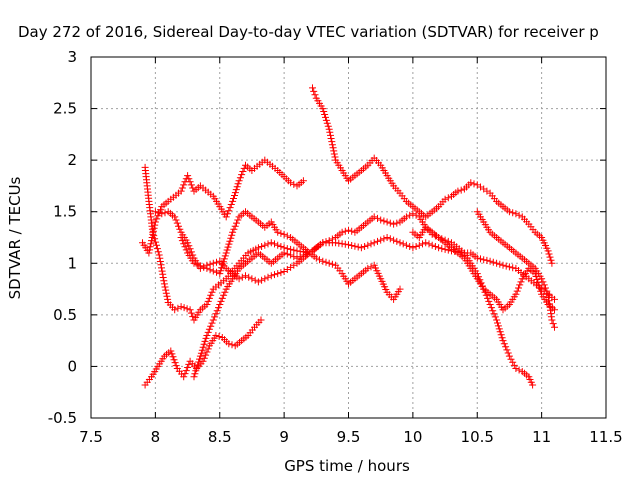 The image size is (640, 480). I want to click on y-tick-label: 3, so click(72, 57).